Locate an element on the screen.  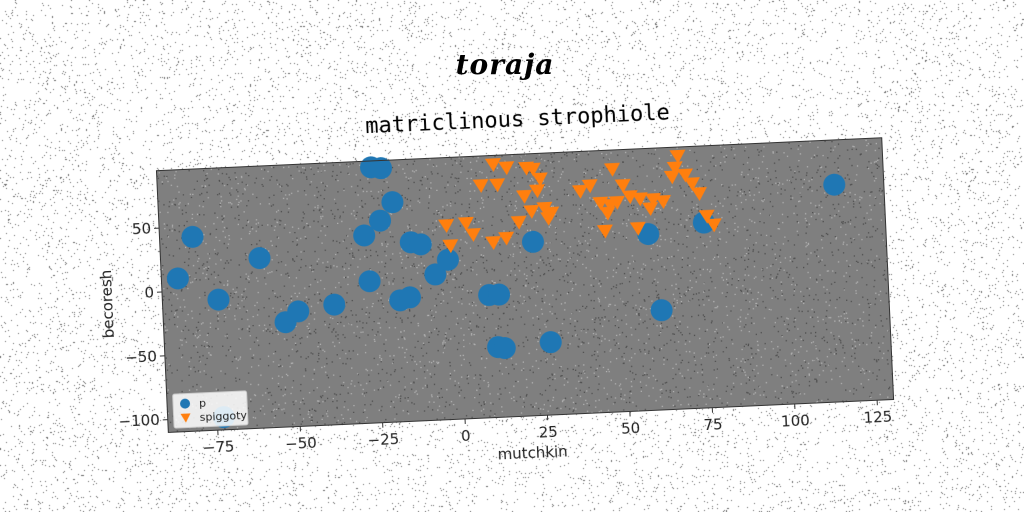
x-axis: −75 −50 −25 0 25 50 75 100 125 is located at coordinates (547, 428).